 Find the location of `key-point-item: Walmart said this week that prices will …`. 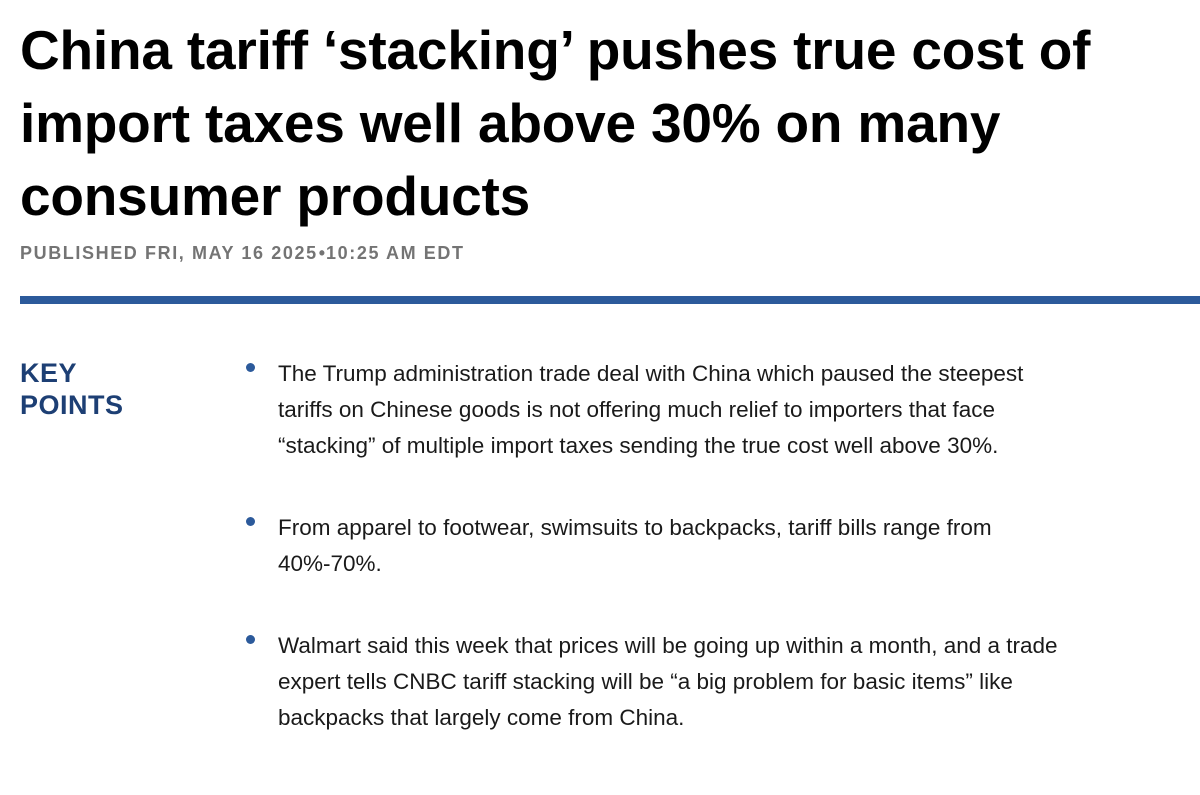

key-point-item: Walmart said this week that prices will … is located at coordinates (655, 682).